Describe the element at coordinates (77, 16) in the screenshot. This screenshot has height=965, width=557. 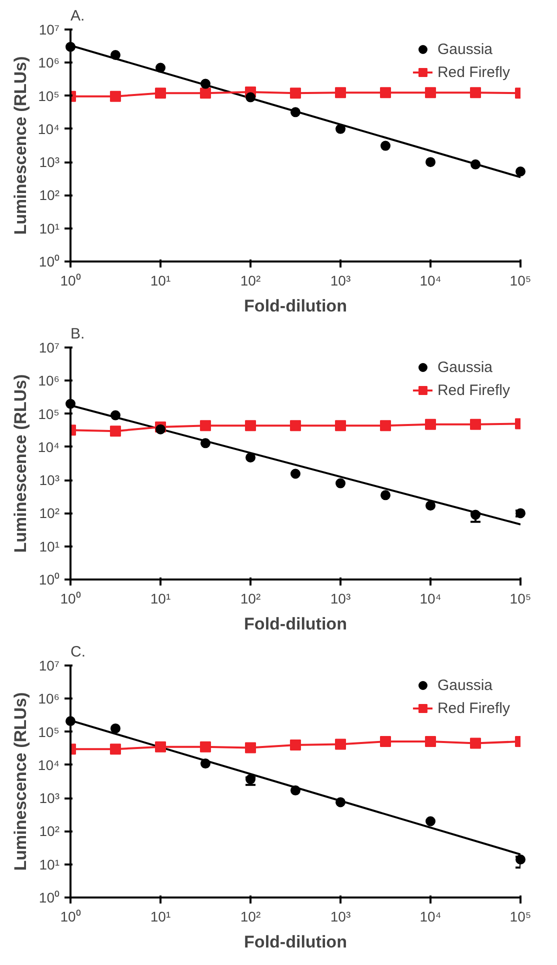
I see `chart-title: A.` at that location.